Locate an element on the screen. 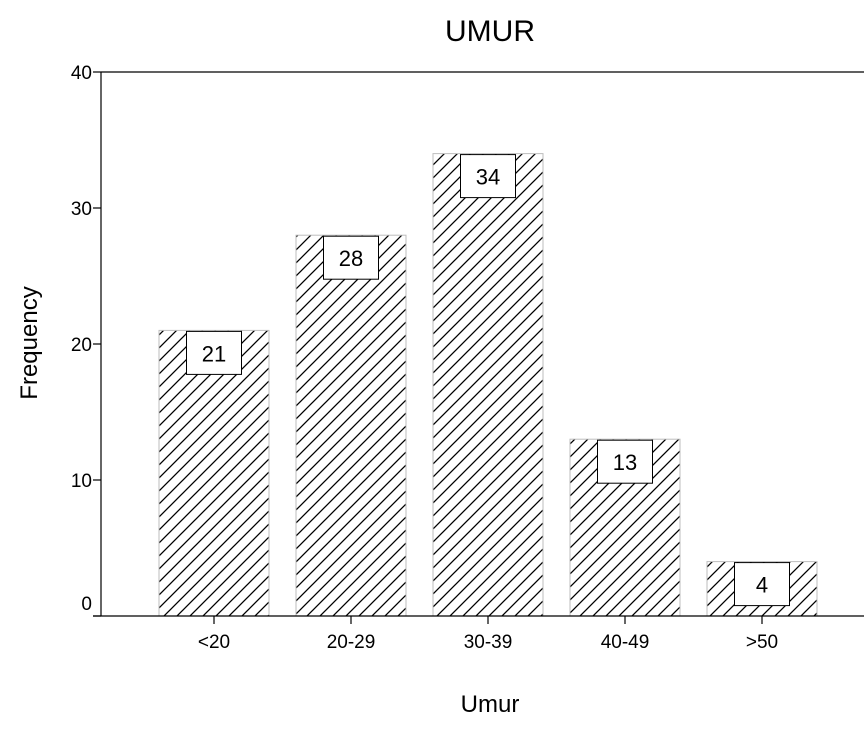 The width and height of the screenshot is (864, 729). y-tick-label: 0 is located at coordinates (86, 604).